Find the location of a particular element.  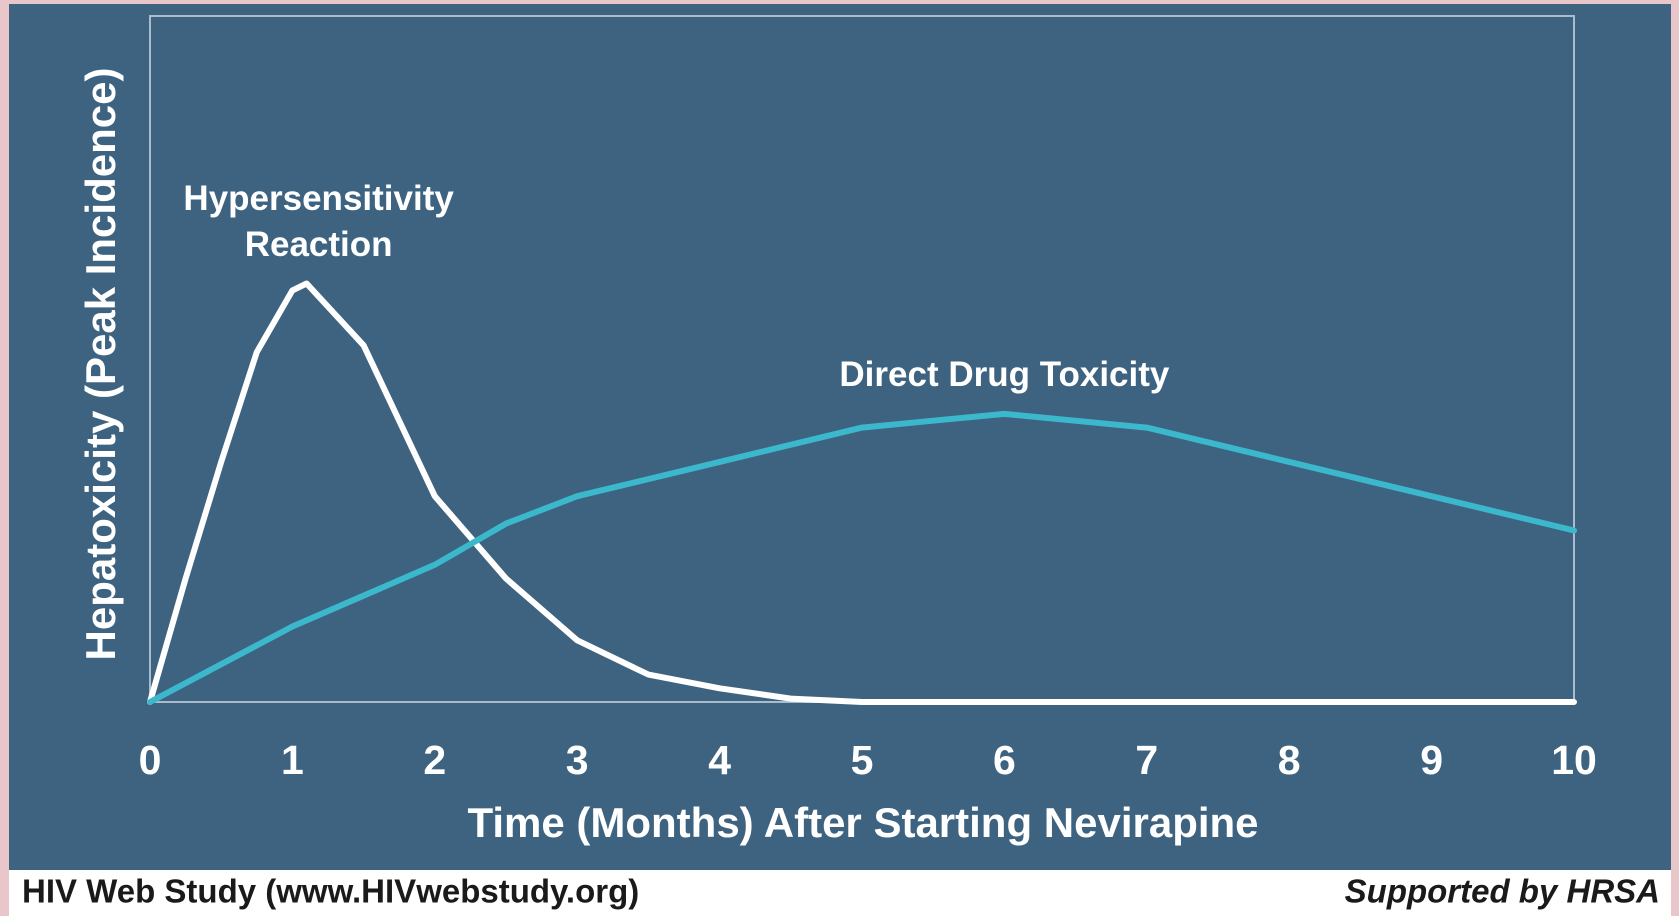

x-tick-label: 10 is located at coordinates (1574, 760).